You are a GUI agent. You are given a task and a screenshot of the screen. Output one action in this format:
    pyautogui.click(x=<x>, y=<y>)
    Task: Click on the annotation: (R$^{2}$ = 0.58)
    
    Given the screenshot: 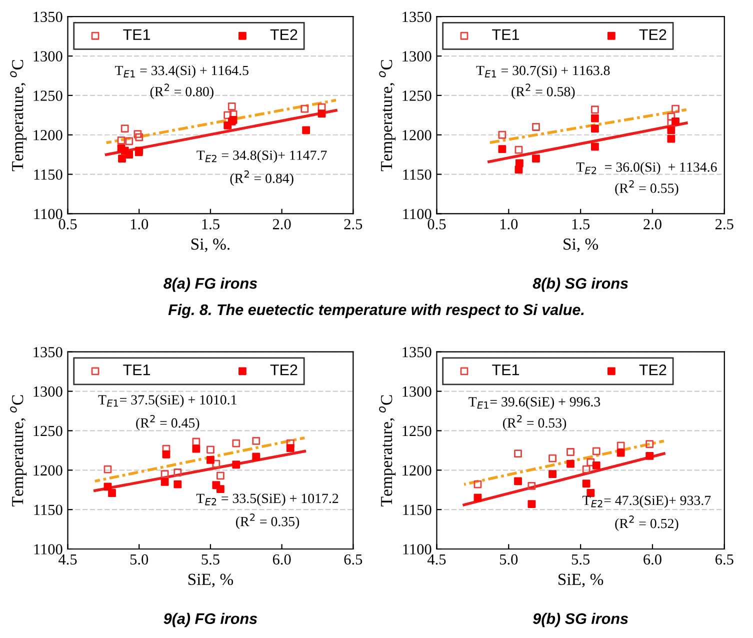 What is the action you would take?
    pyautogui.click(x=543, y=92)
    